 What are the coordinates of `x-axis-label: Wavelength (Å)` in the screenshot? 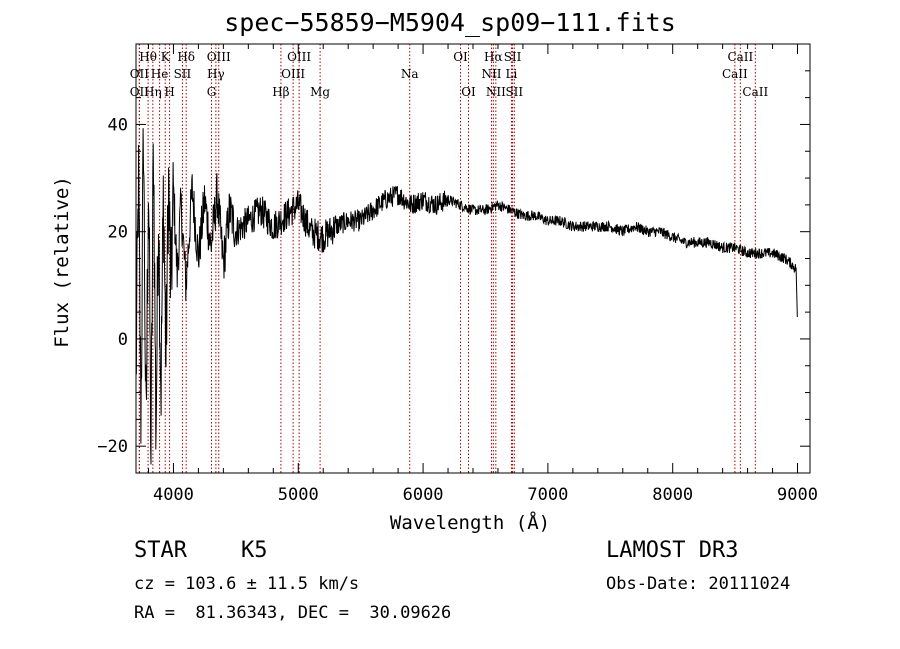 It's located at (470, 522).